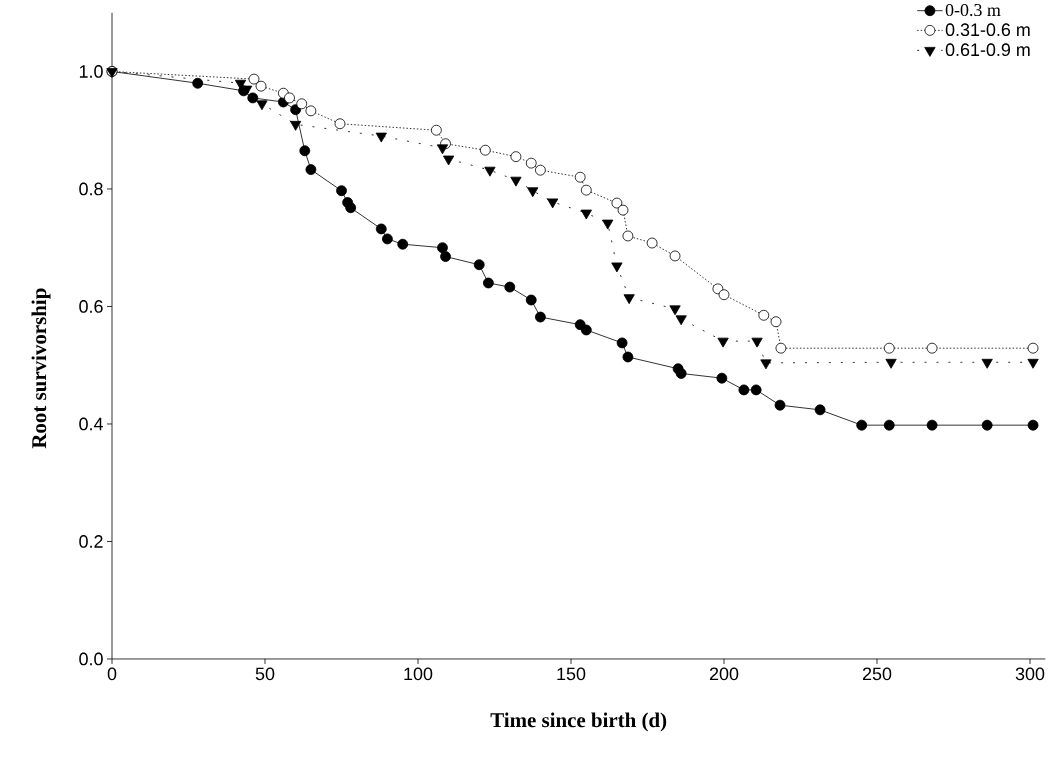 Image resolution: width=1052 pixels, height=763 pixels. I want to click on y-axis-title: Root survivorship, so click(41, 368).